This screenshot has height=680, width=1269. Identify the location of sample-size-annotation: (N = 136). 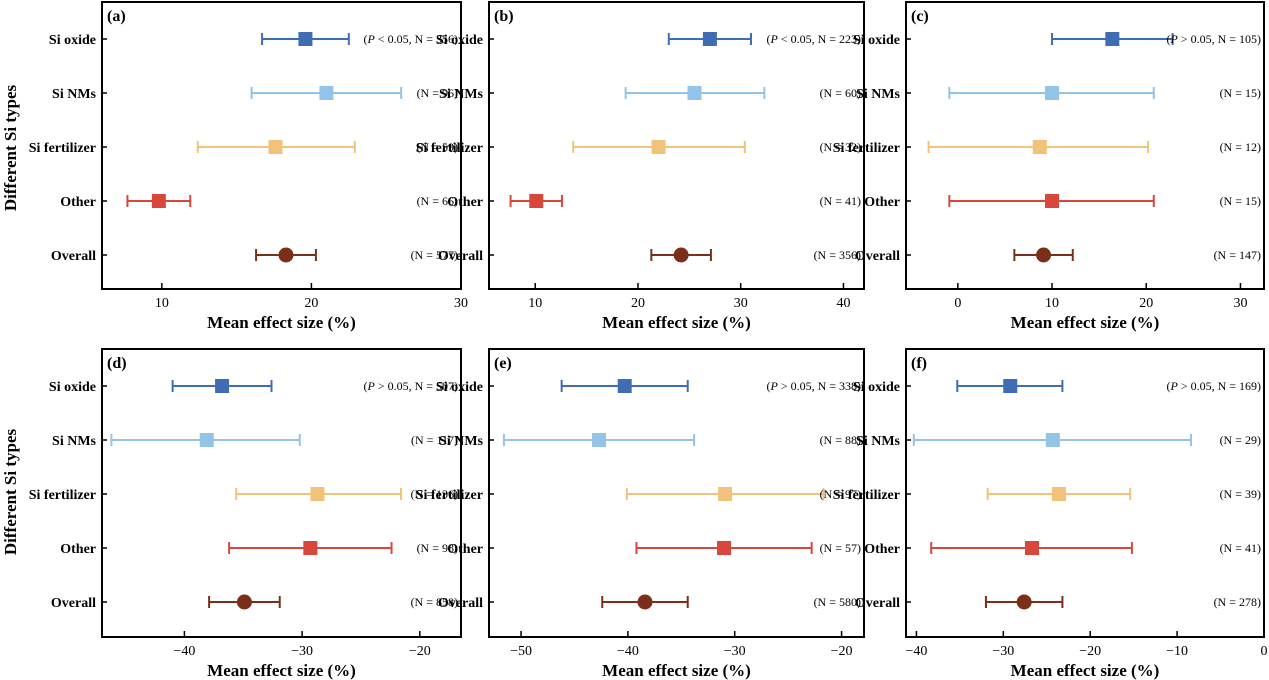
(434, 494).